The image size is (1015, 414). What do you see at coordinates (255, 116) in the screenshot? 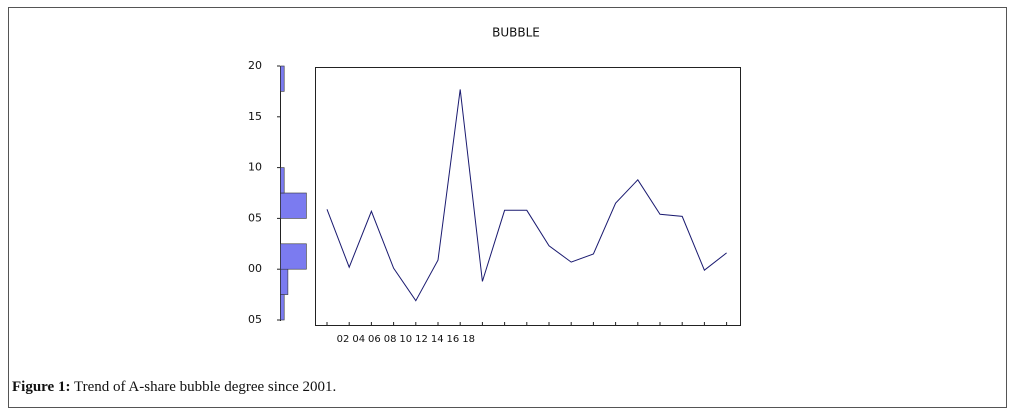
I see `y-tick-label: 15` at bounding box center [255, 116].